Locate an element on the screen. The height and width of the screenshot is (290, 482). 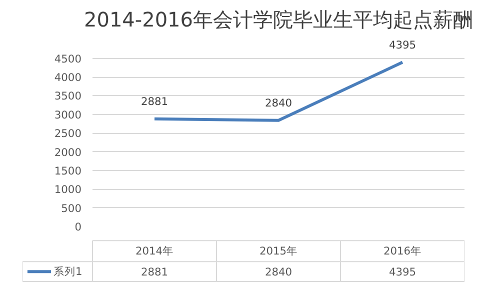
data-label: 4395 is located at coordinates (402, 45).